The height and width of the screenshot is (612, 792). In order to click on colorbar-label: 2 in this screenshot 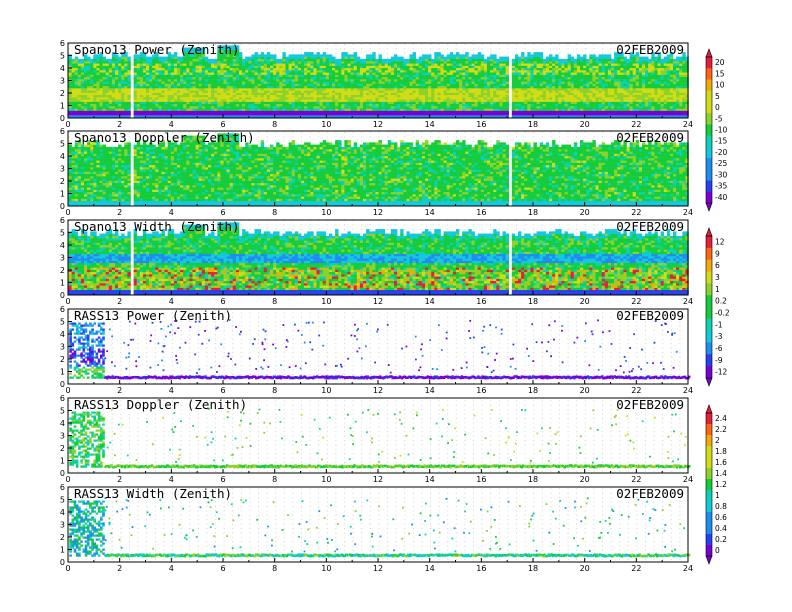, I will do `click(717, 440)`.